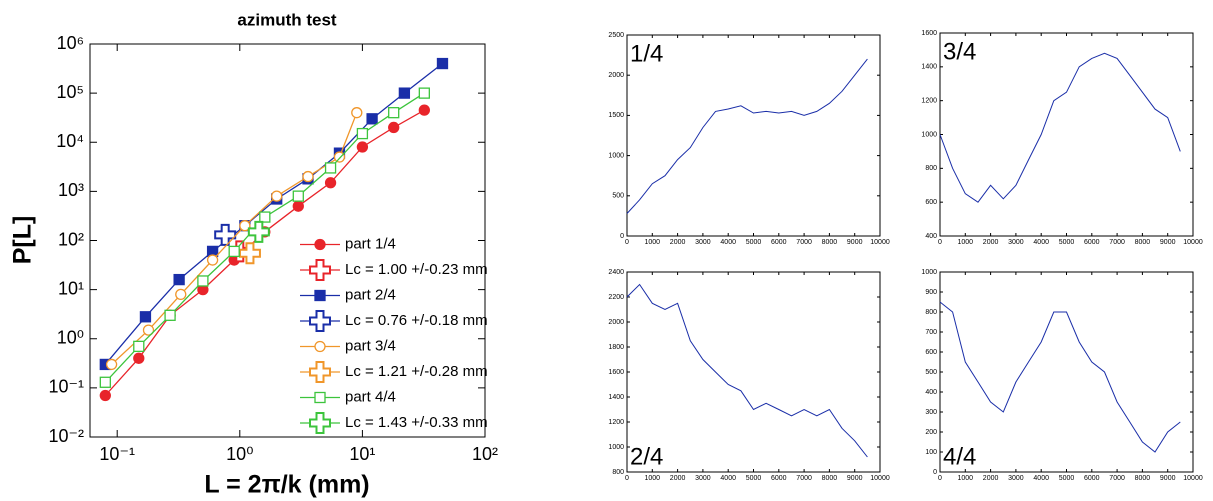  I want to click on legend-label: part 1/4, so click(370, 243).